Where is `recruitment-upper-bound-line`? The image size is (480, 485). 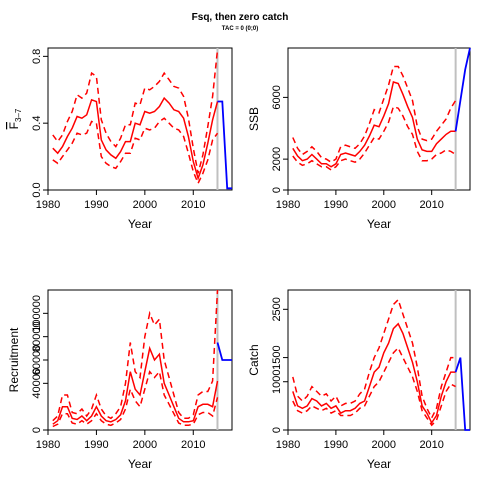
recruitment-upper-bound-line is located at coordinates (135, 355).